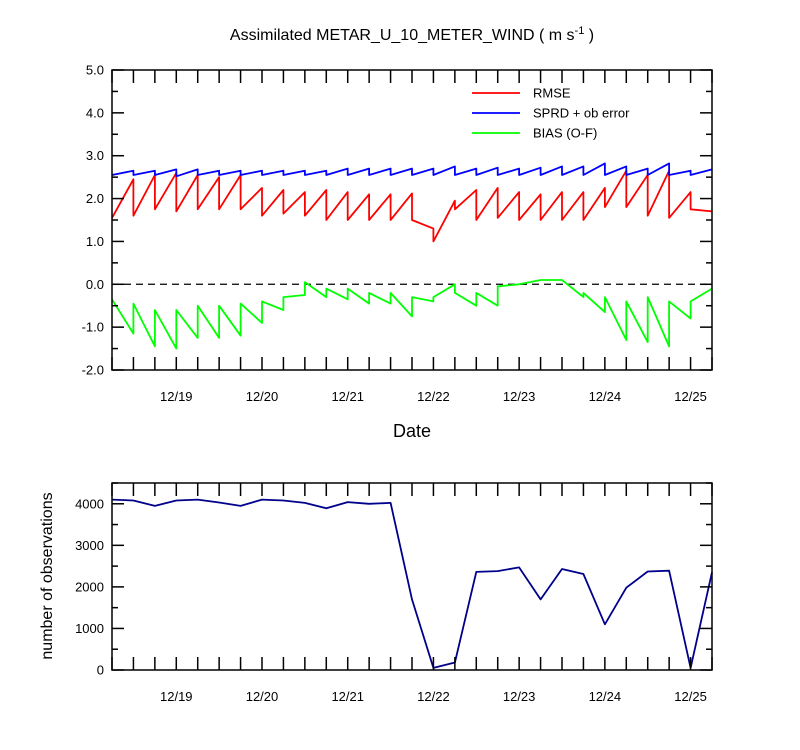  Describe the element at coordinates (552, 93) in the screenshot. I see `legend-label-0: RMSE` at that location.